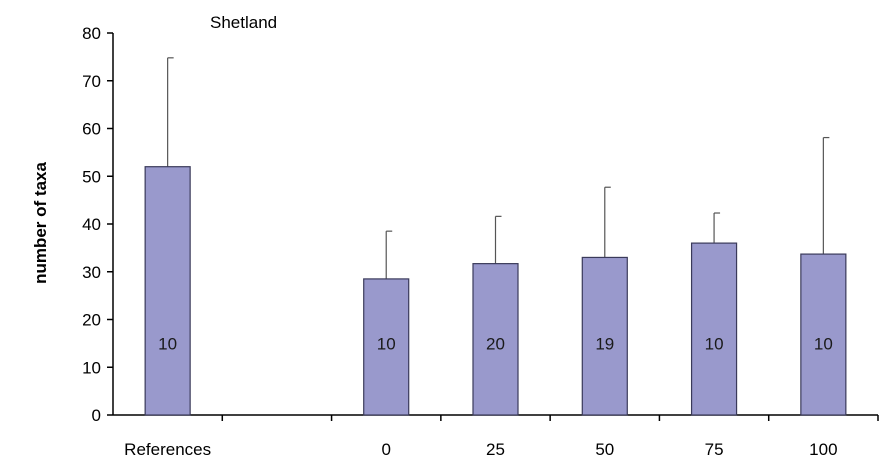  I want to click on y-tick-label: 0, so click(96, 415).